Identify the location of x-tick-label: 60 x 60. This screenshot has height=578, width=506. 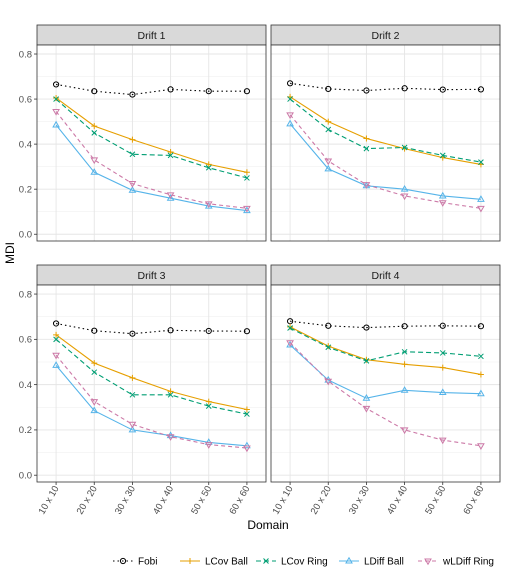
(239, 500).